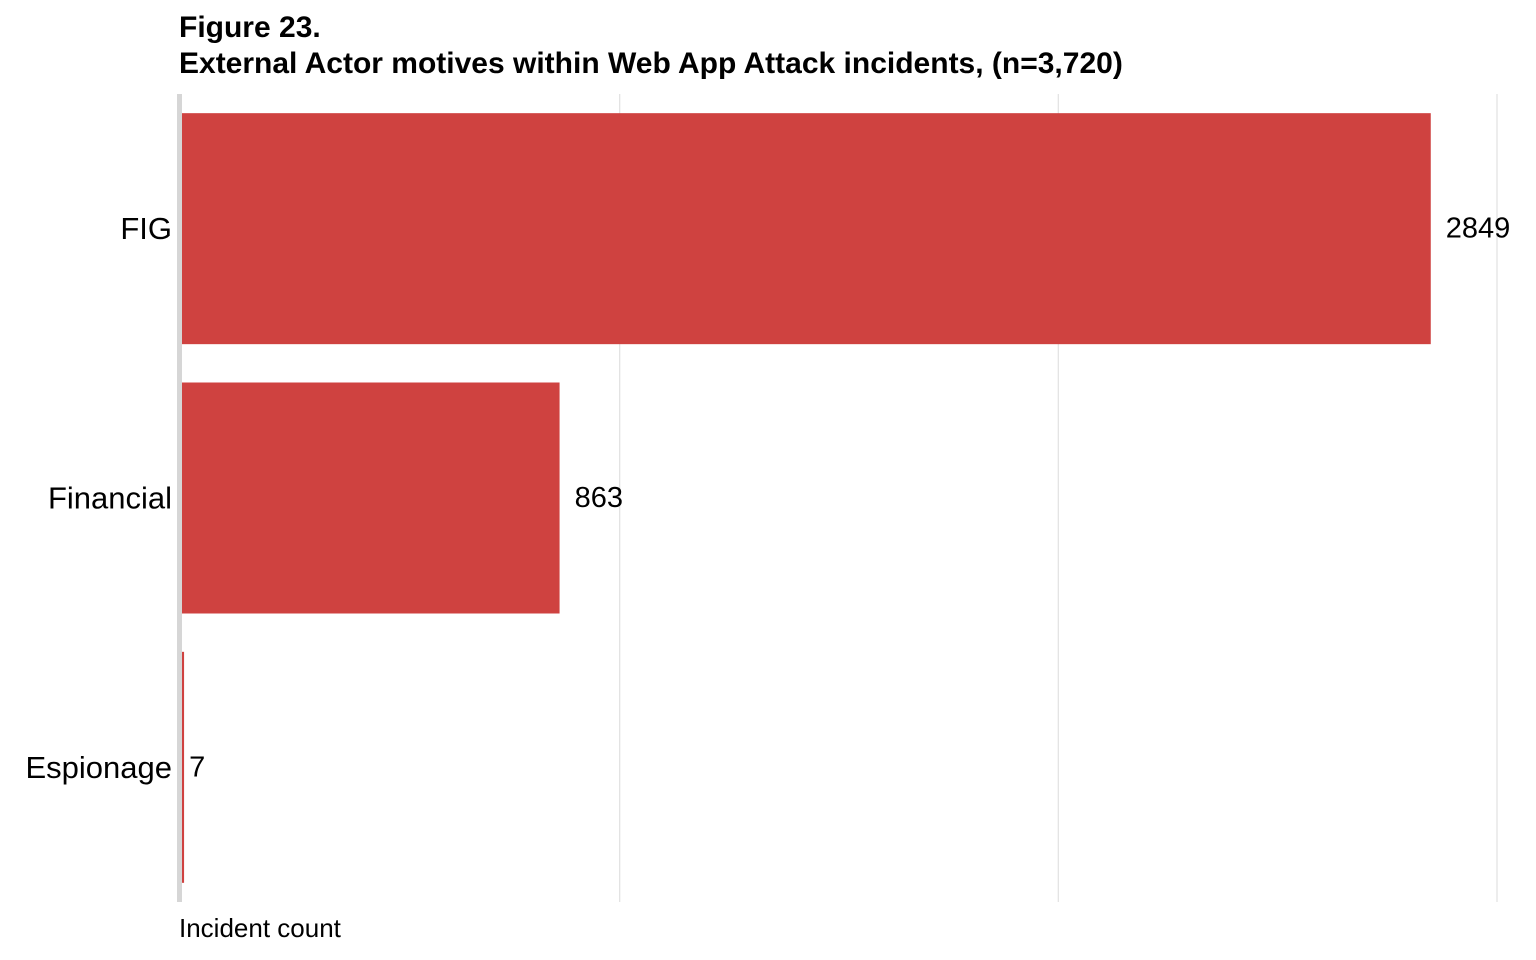 This screenshot has height=960, width=1536. I want to click on category-labels: FIG Financial Espionage, so click(98, 498).